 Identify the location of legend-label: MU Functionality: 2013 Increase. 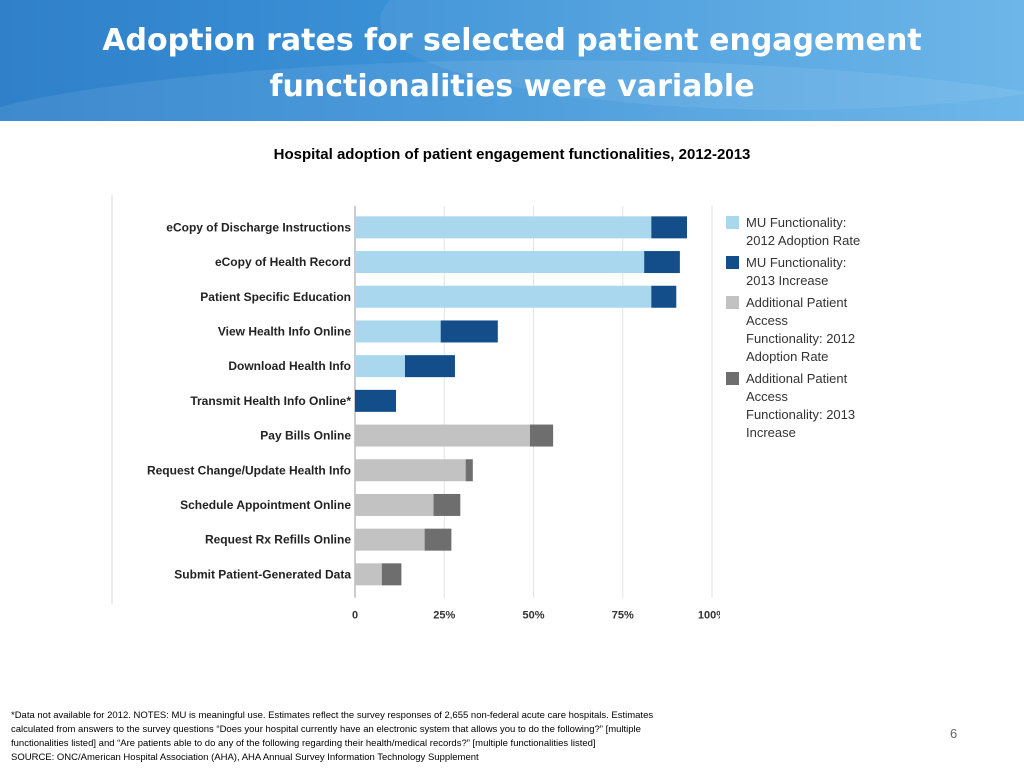
(796, 271).